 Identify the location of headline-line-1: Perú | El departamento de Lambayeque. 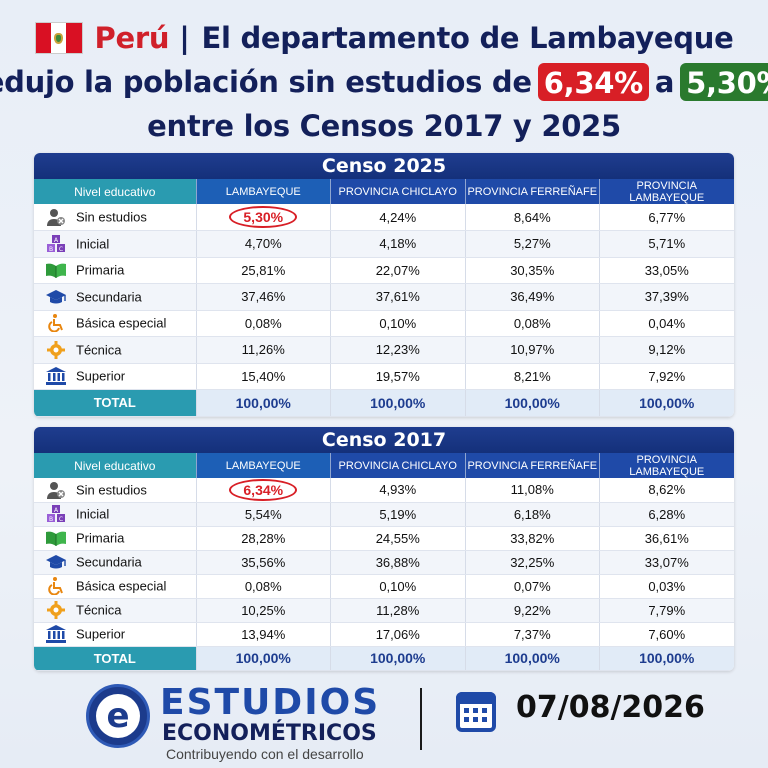
(384, 38).